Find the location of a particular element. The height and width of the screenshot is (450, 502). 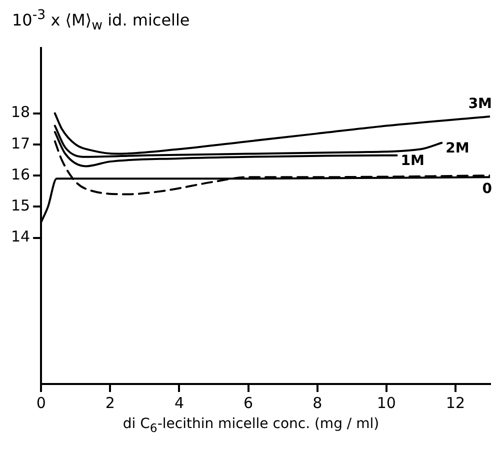

y-tick-label: 18 is located at coordinates (20, 112).